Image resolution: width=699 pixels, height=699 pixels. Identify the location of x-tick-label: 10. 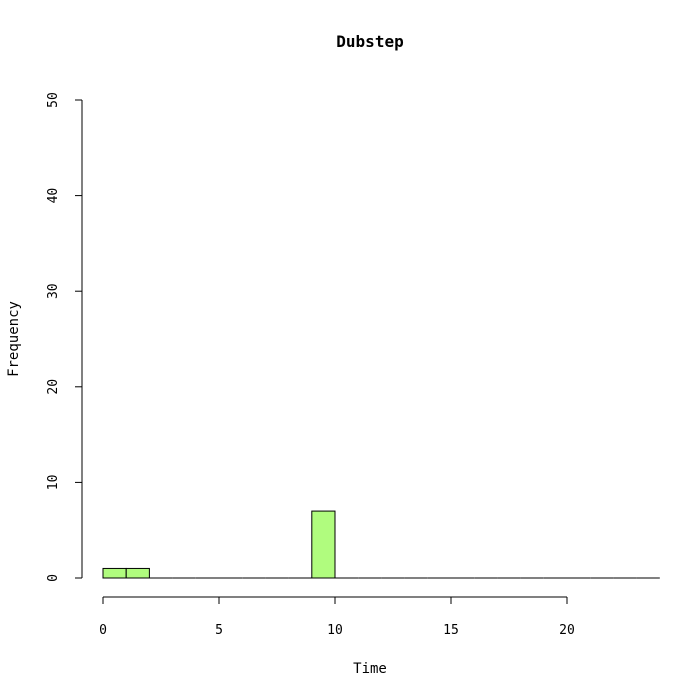
(335, 630).